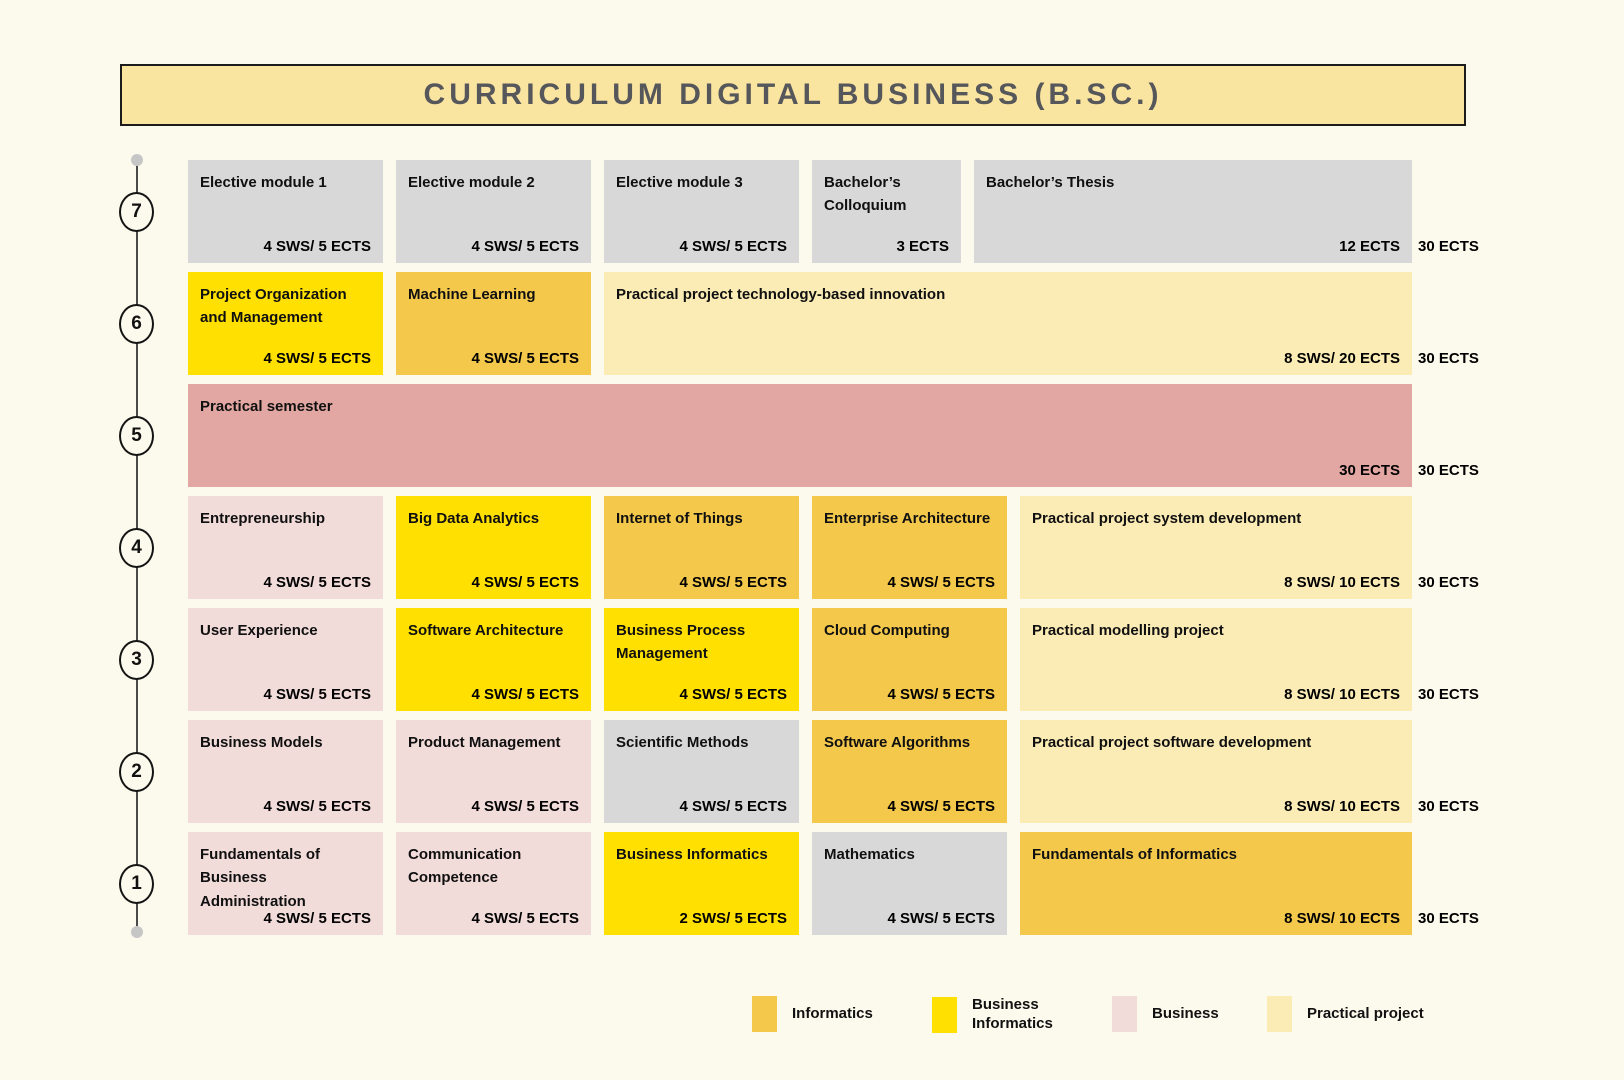 The width and height of the screenshot is (1624, 1080). Describe the element at coordinates (137, 932) in the screenshot. I see `timeline-end-dot` at that location.